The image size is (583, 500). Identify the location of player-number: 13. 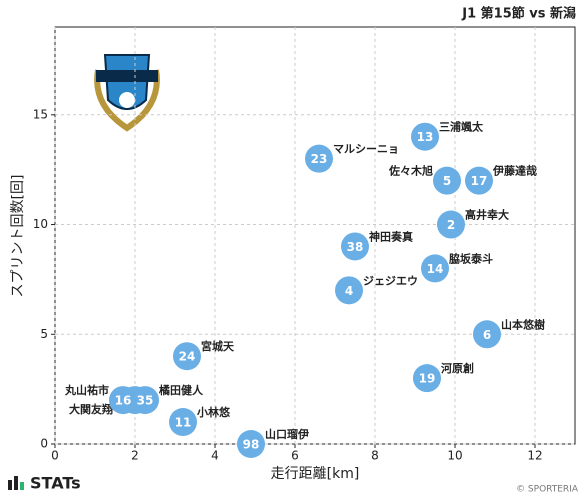
(425, 137).